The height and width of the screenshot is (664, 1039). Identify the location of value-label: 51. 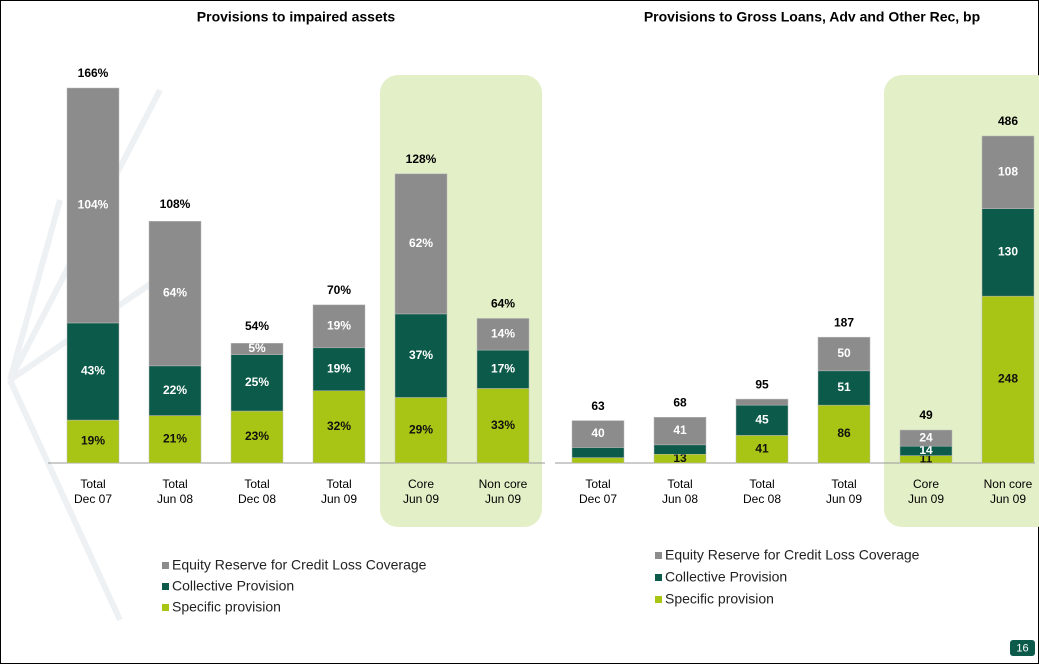
(844, 387).